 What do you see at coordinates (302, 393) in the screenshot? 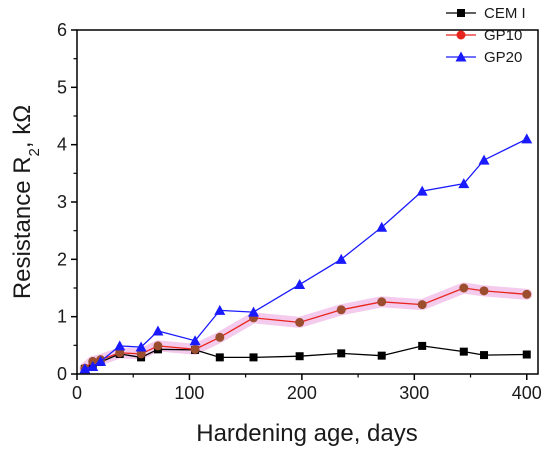
I see `x-tick-label: 200` at bounding box center [302, 393].